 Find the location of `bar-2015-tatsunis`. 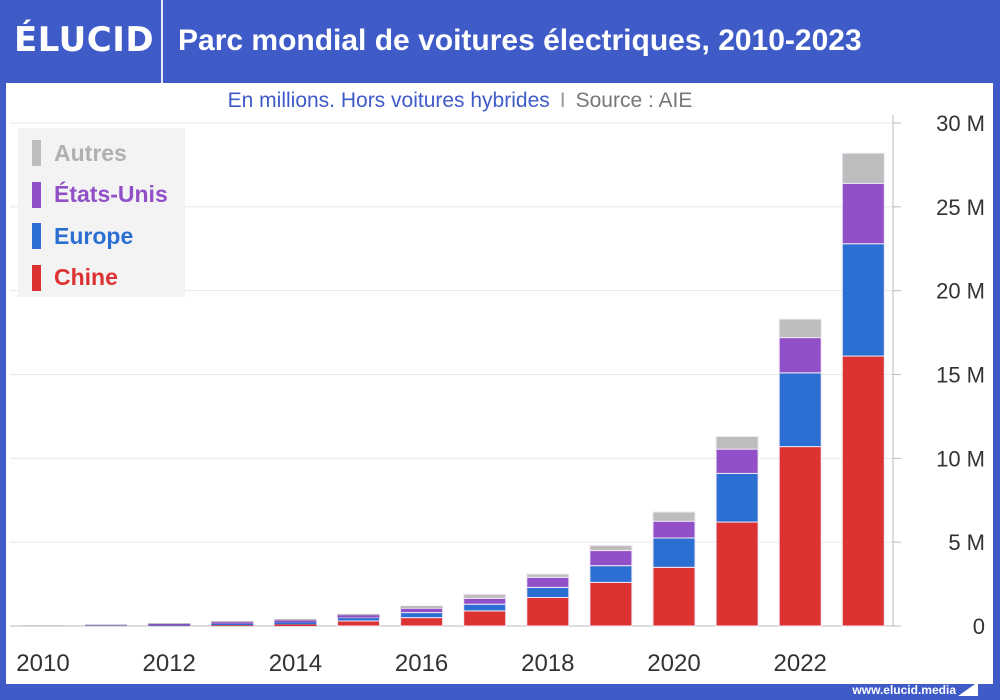

bar-2015-tatsunis is located at coordinates (358, 616).